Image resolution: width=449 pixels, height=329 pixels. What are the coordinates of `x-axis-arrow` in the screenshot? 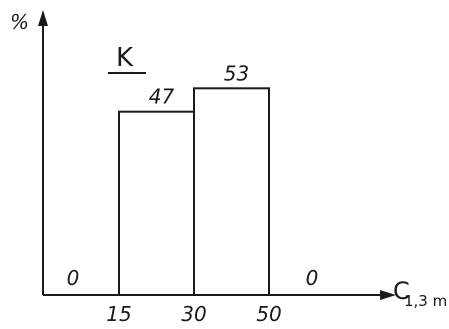 It's located at (388, 295).